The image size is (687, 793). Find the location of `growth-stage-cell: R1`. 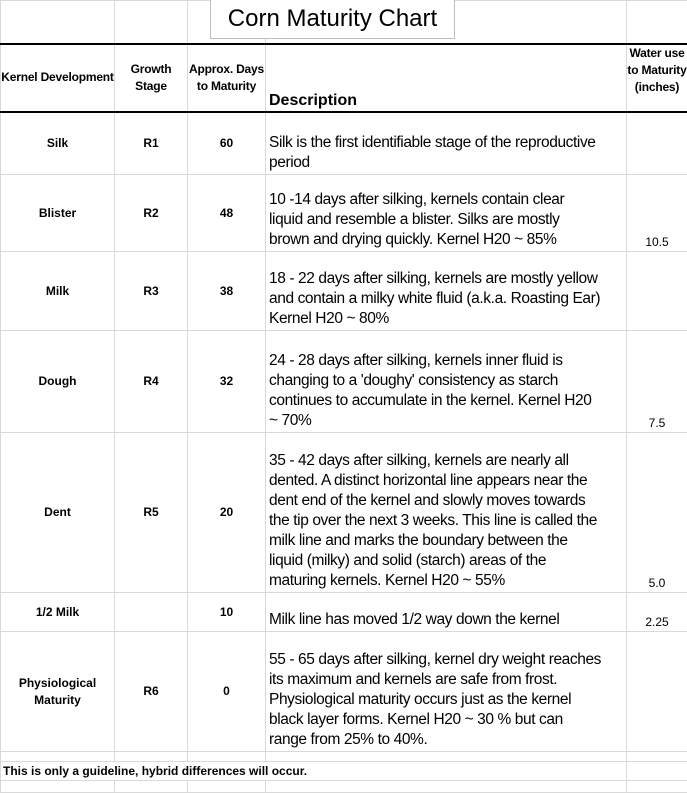

growth-stage-cell: R1 is located at coordinates (151, 143).